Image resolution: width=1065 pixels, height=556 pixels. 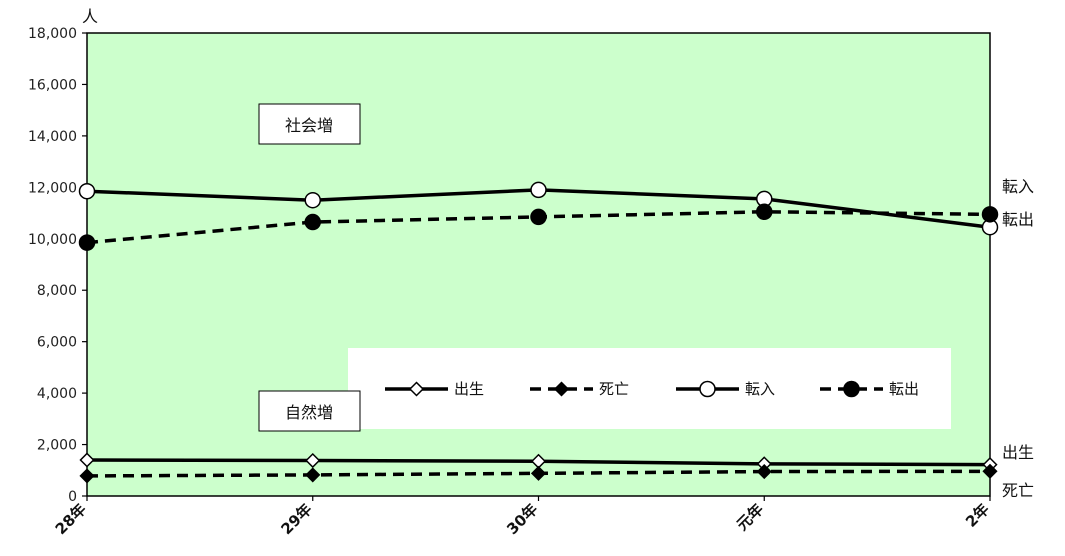 I want to click on annotation-social-increase: 社会増, so click(x=309, y=124).